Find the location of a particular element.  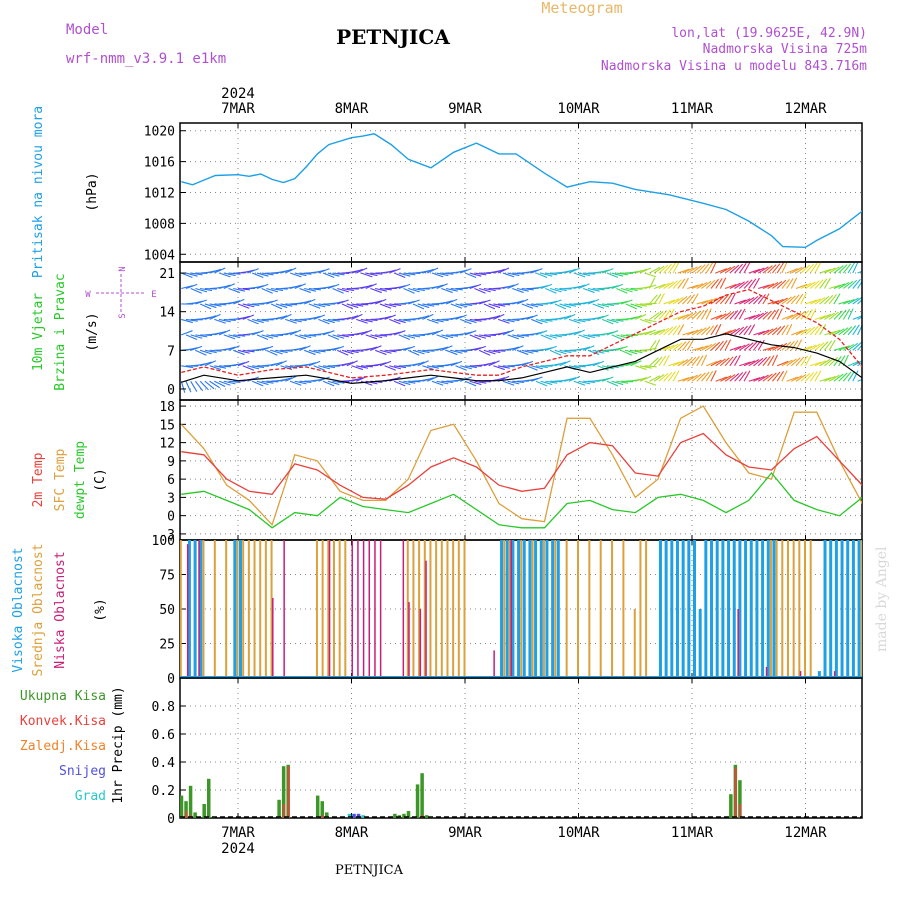

x-tick-label-top: 9MAR is located at coordinates (465, 109).